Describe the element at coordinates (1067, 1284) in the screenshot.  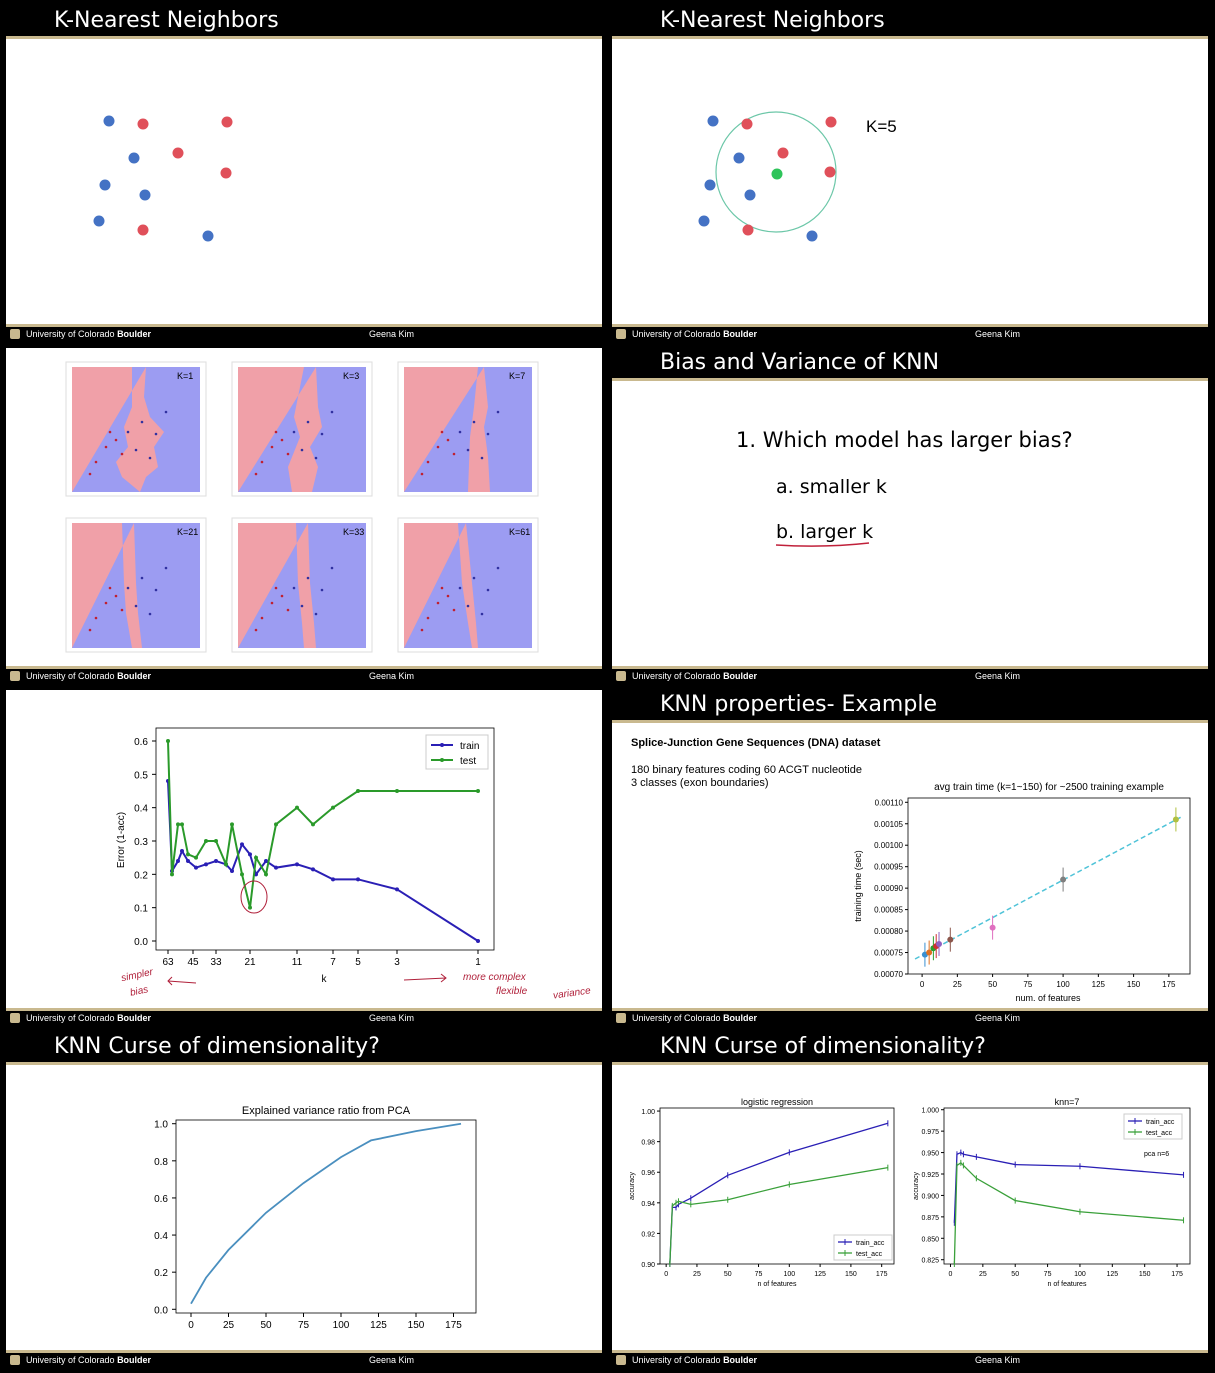
I see `x-axis-label: n of features` at that location.